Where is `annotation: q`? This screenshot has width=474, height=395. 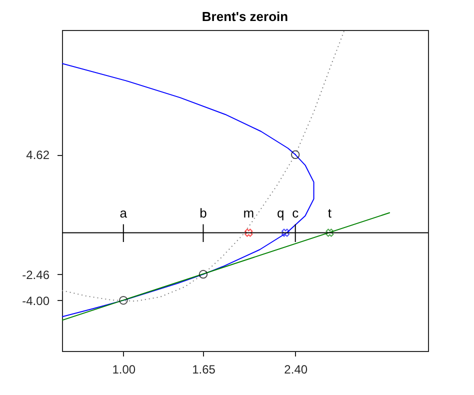
annotation: q is located at coordinates (280, 213).